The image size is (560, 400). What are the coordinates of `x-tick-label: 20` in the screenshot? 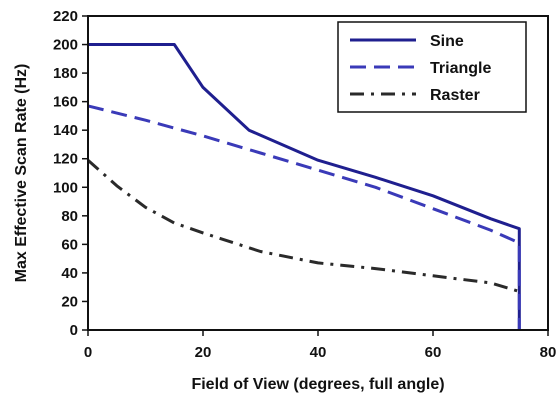 It's located at (203, 352).